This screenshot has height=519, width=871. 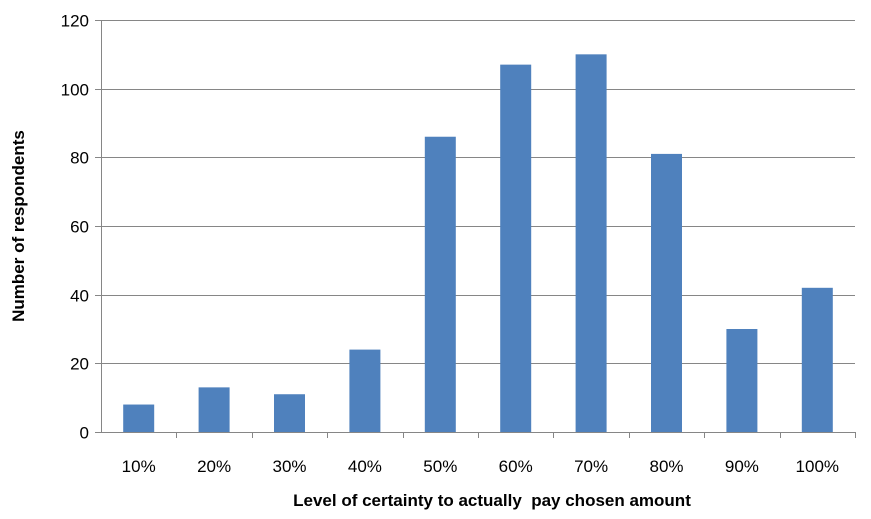 What do you see at coordinates (289, 413) in the screenshot?
I see `bar-30pct` at bounding box center [289, 413].